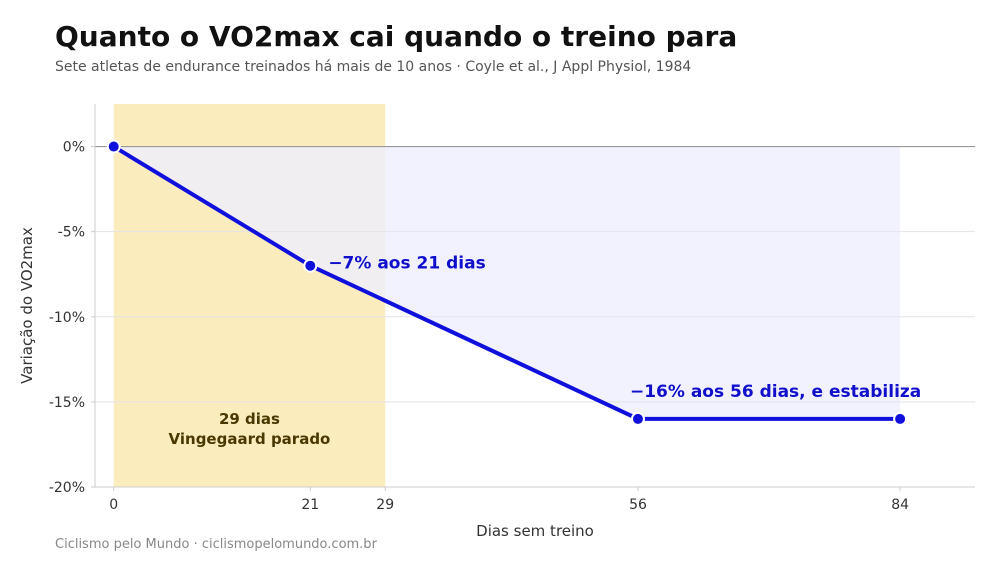 This screenshot has width=1000, height=563. Describe the element at coordinates (74, 148) in the screenshot. I see `y-tick-label: 0%` at that location.